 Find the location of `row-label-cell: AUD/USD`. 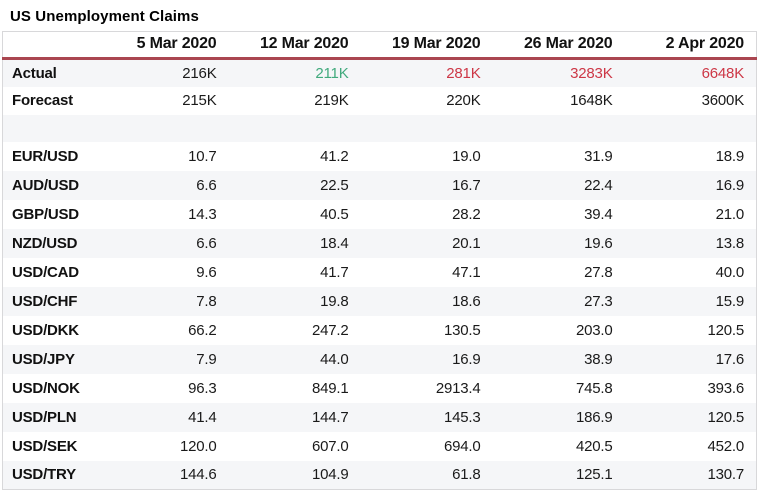

row-label-cell: AUD/USD is located at coordinates (45, 185).